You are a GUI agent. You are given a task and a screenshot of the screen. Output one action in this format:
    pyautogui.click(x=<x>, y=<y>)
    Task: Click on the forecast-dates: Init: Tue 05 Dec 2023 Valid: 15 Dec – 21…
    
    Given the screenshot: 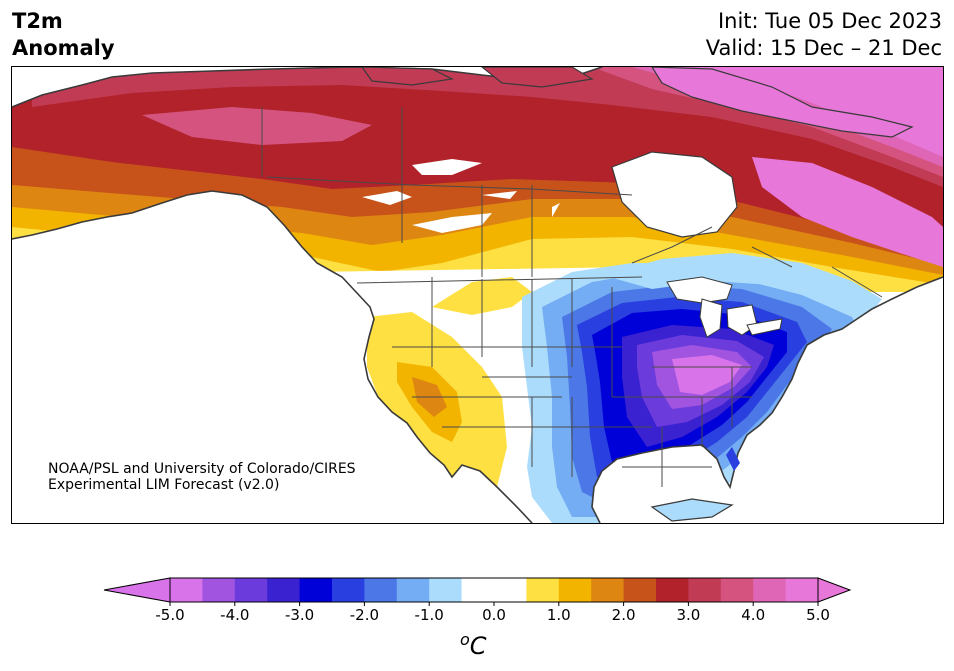 What is the action you would take?
    pyautogui.click(x=824, y=35)
    